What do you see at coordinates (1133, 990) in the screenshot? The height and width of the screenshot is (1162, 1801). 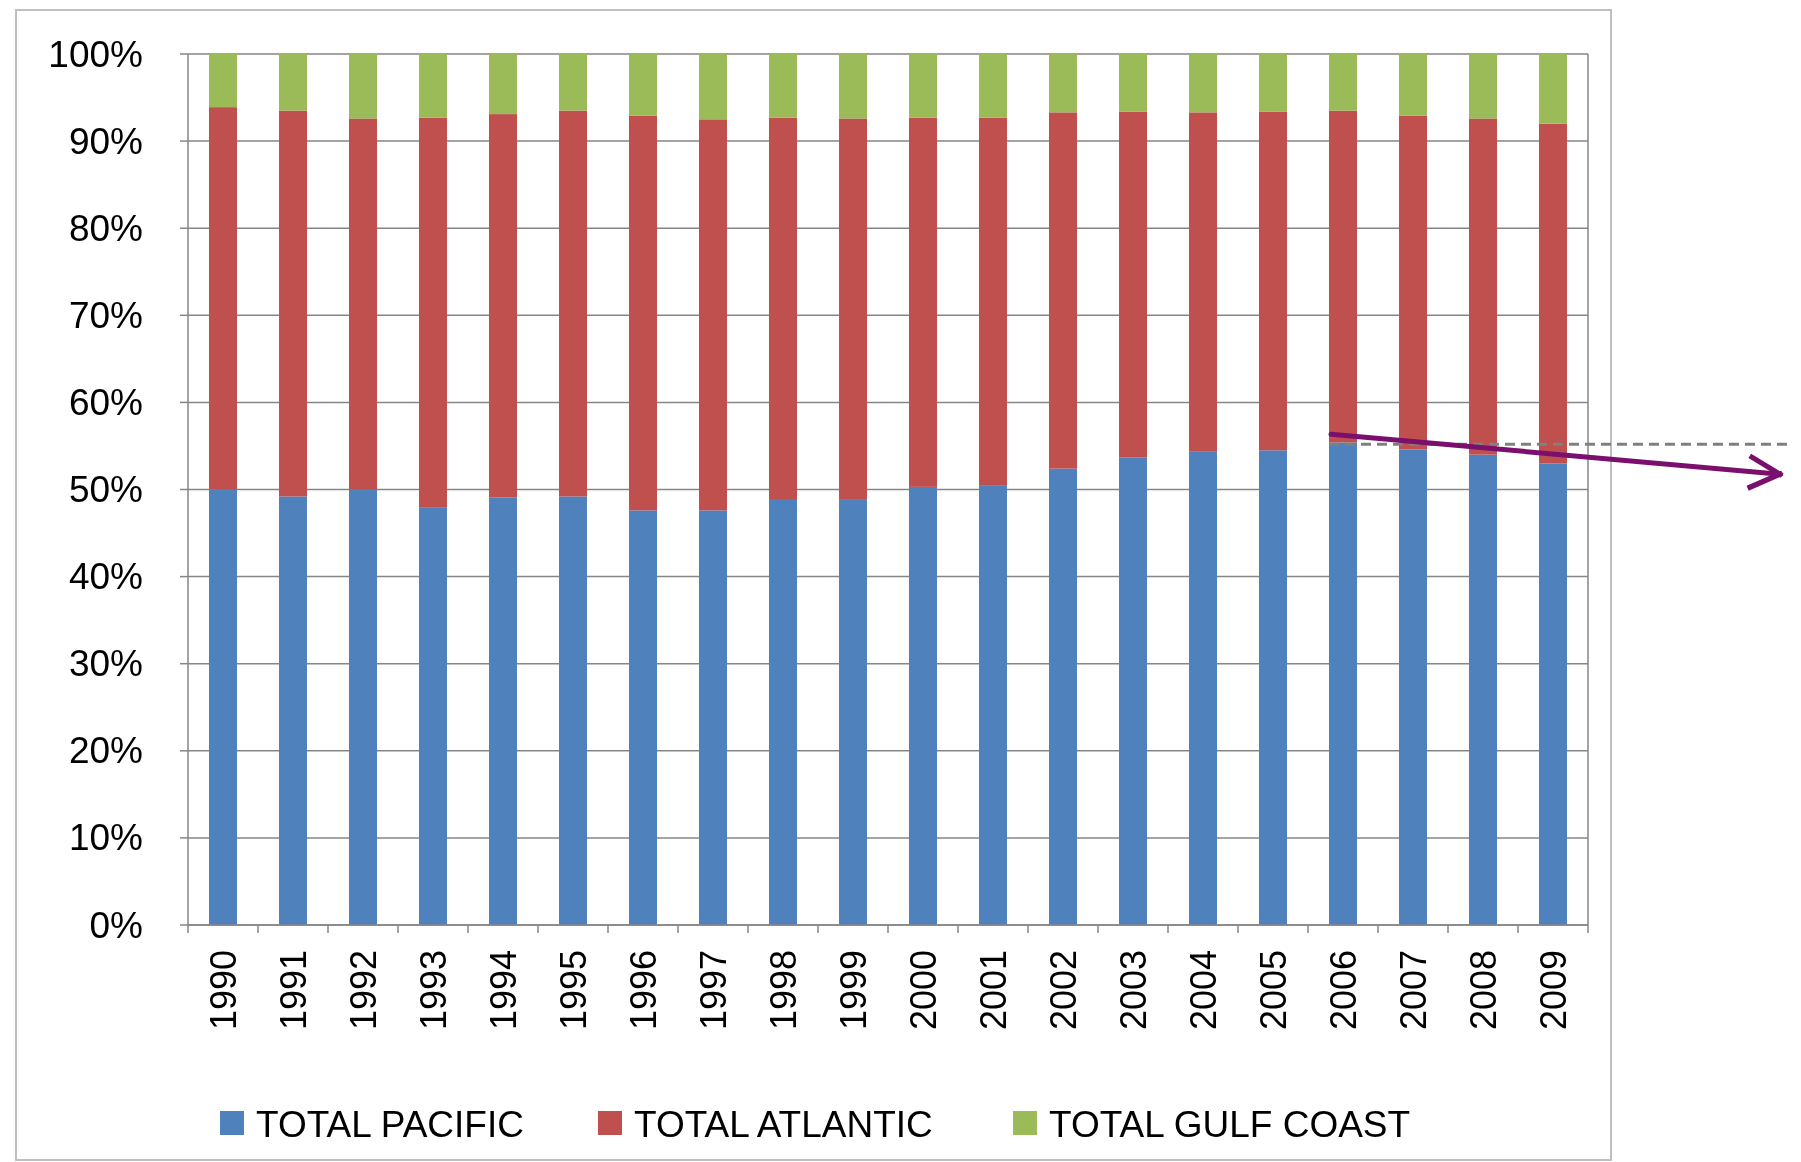 I see `x-tick-label: 2003` at bounding box center [1133, 990].